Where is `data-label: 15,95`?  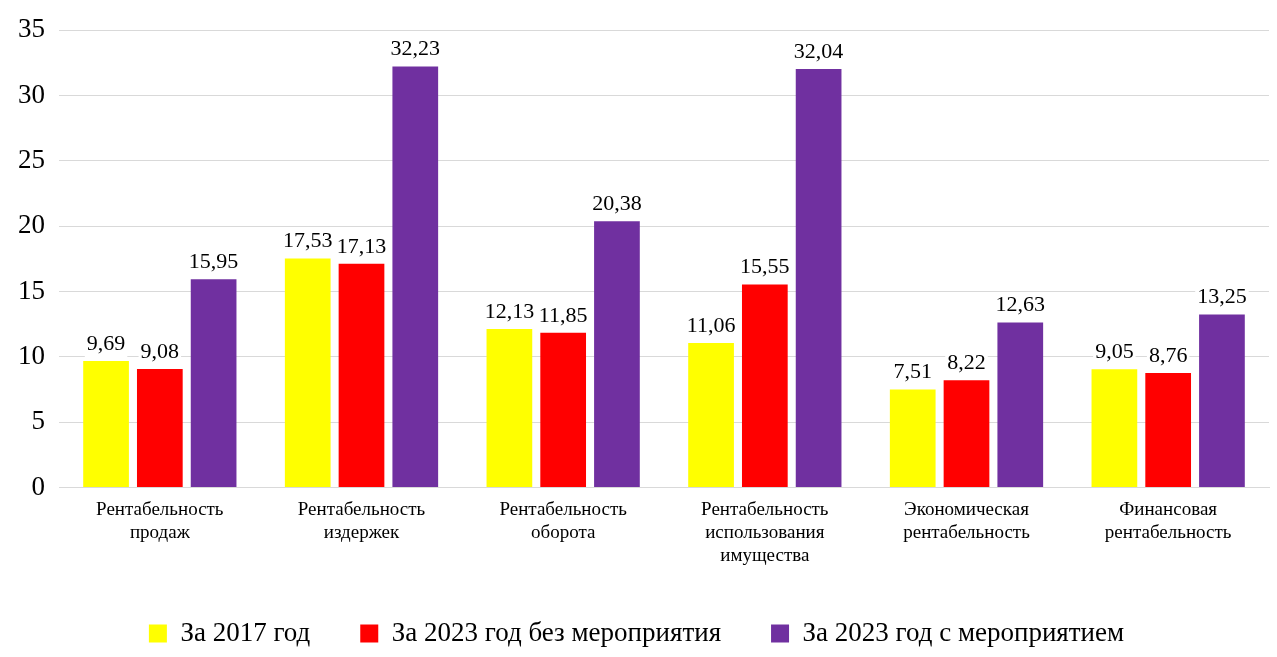 data-label: 15,95 is located at coordinates (213, 260).